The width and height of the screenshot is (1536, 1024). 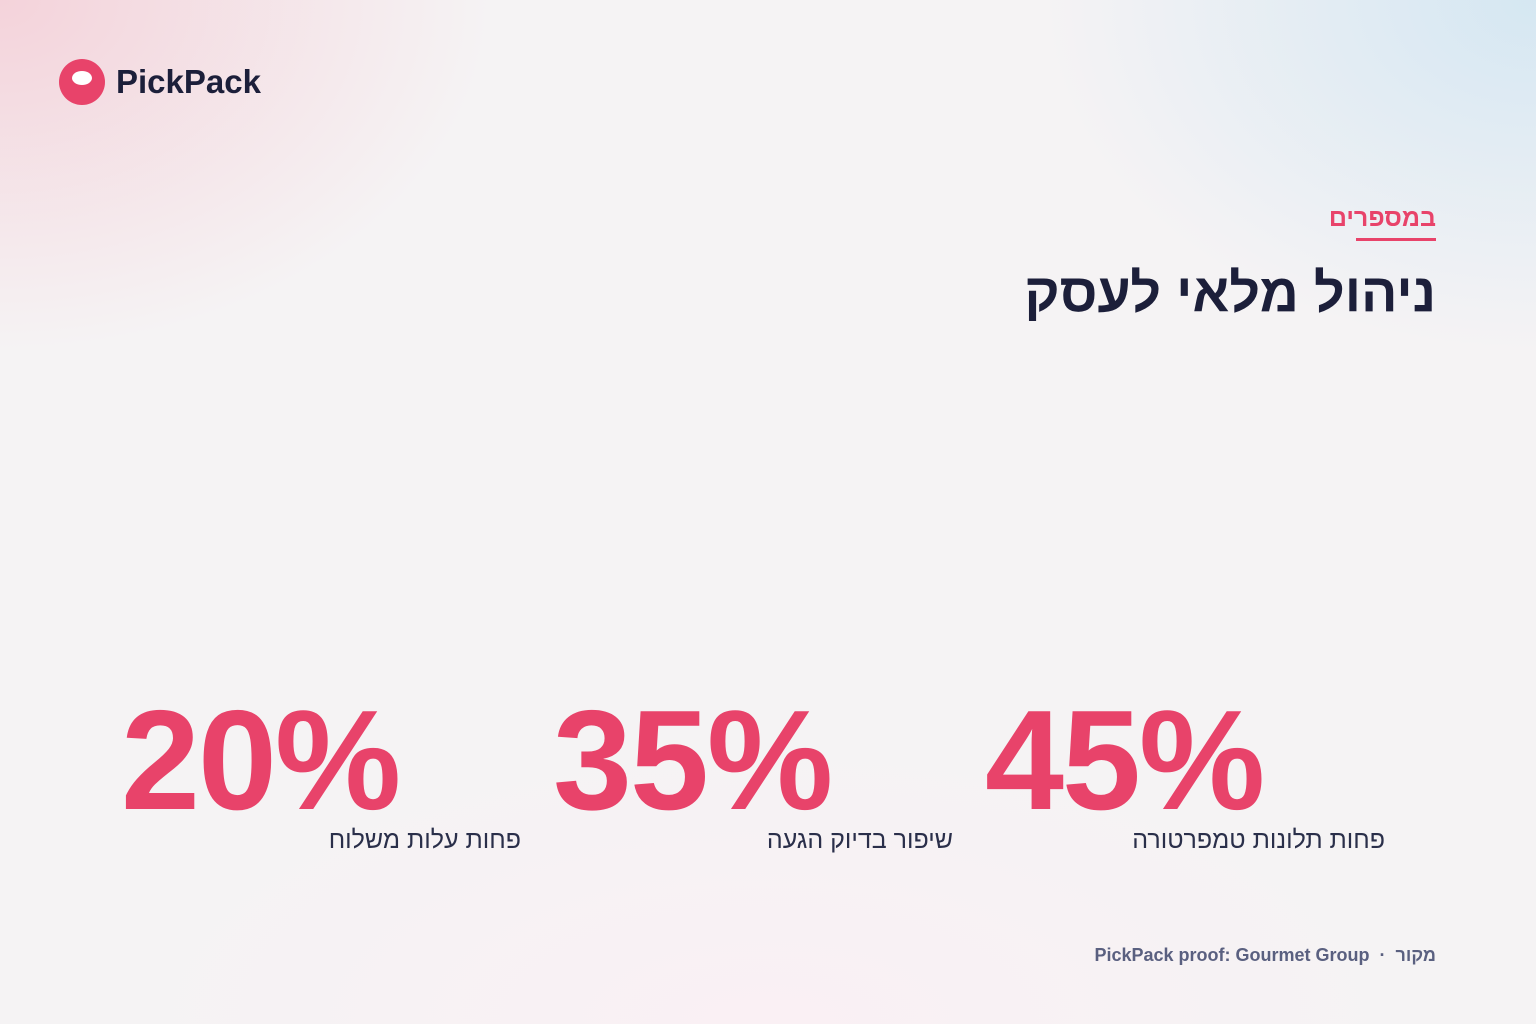 I want to click on stat: 35% שיפור בדיוק הגעה, so click(x=753, y=780).